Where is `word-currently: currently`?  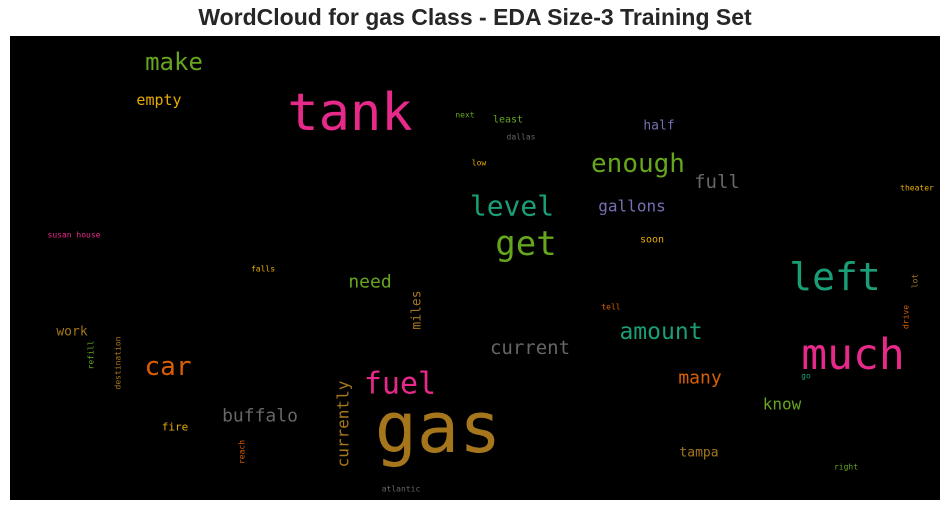 word-currently: currently is located at coordinates (343, 423).